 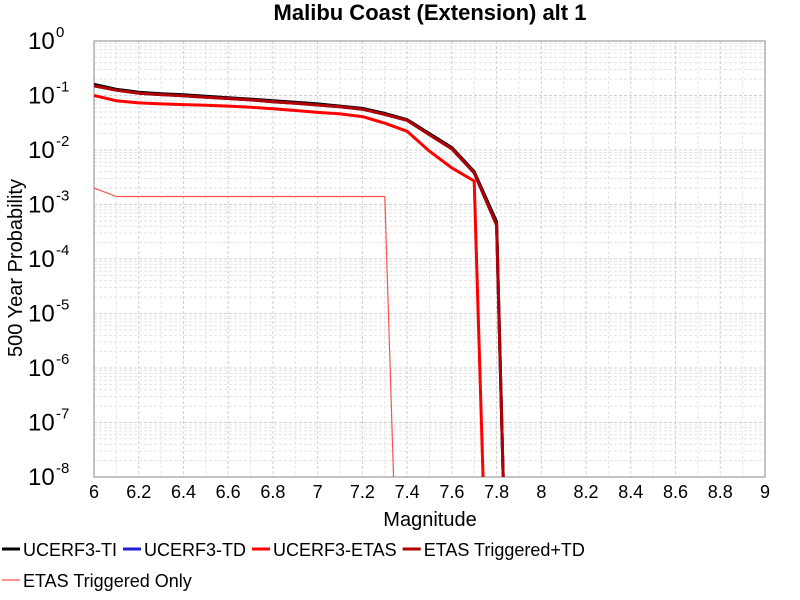 What do you see at coordinates (451, 492) in the screenshot?
I see `x-tick-label: 7.6` at bounding box center [451, 492].